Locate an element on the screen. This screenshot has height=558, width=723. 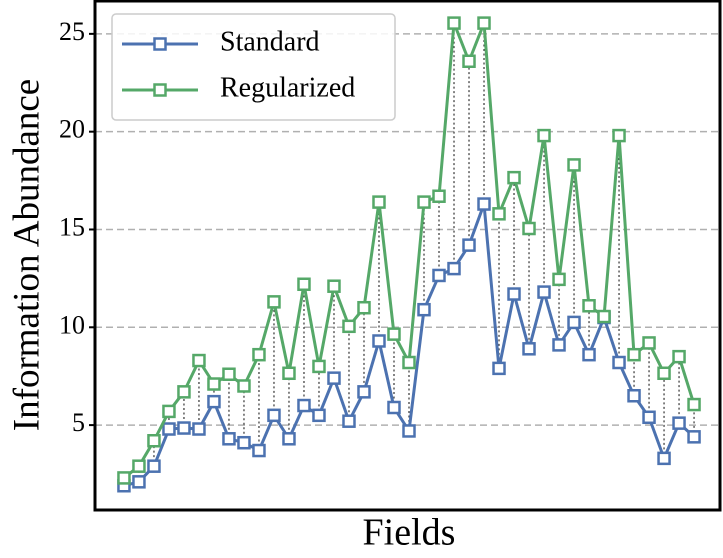
legend: Standard Regularized is located at coordinates (253, 67).